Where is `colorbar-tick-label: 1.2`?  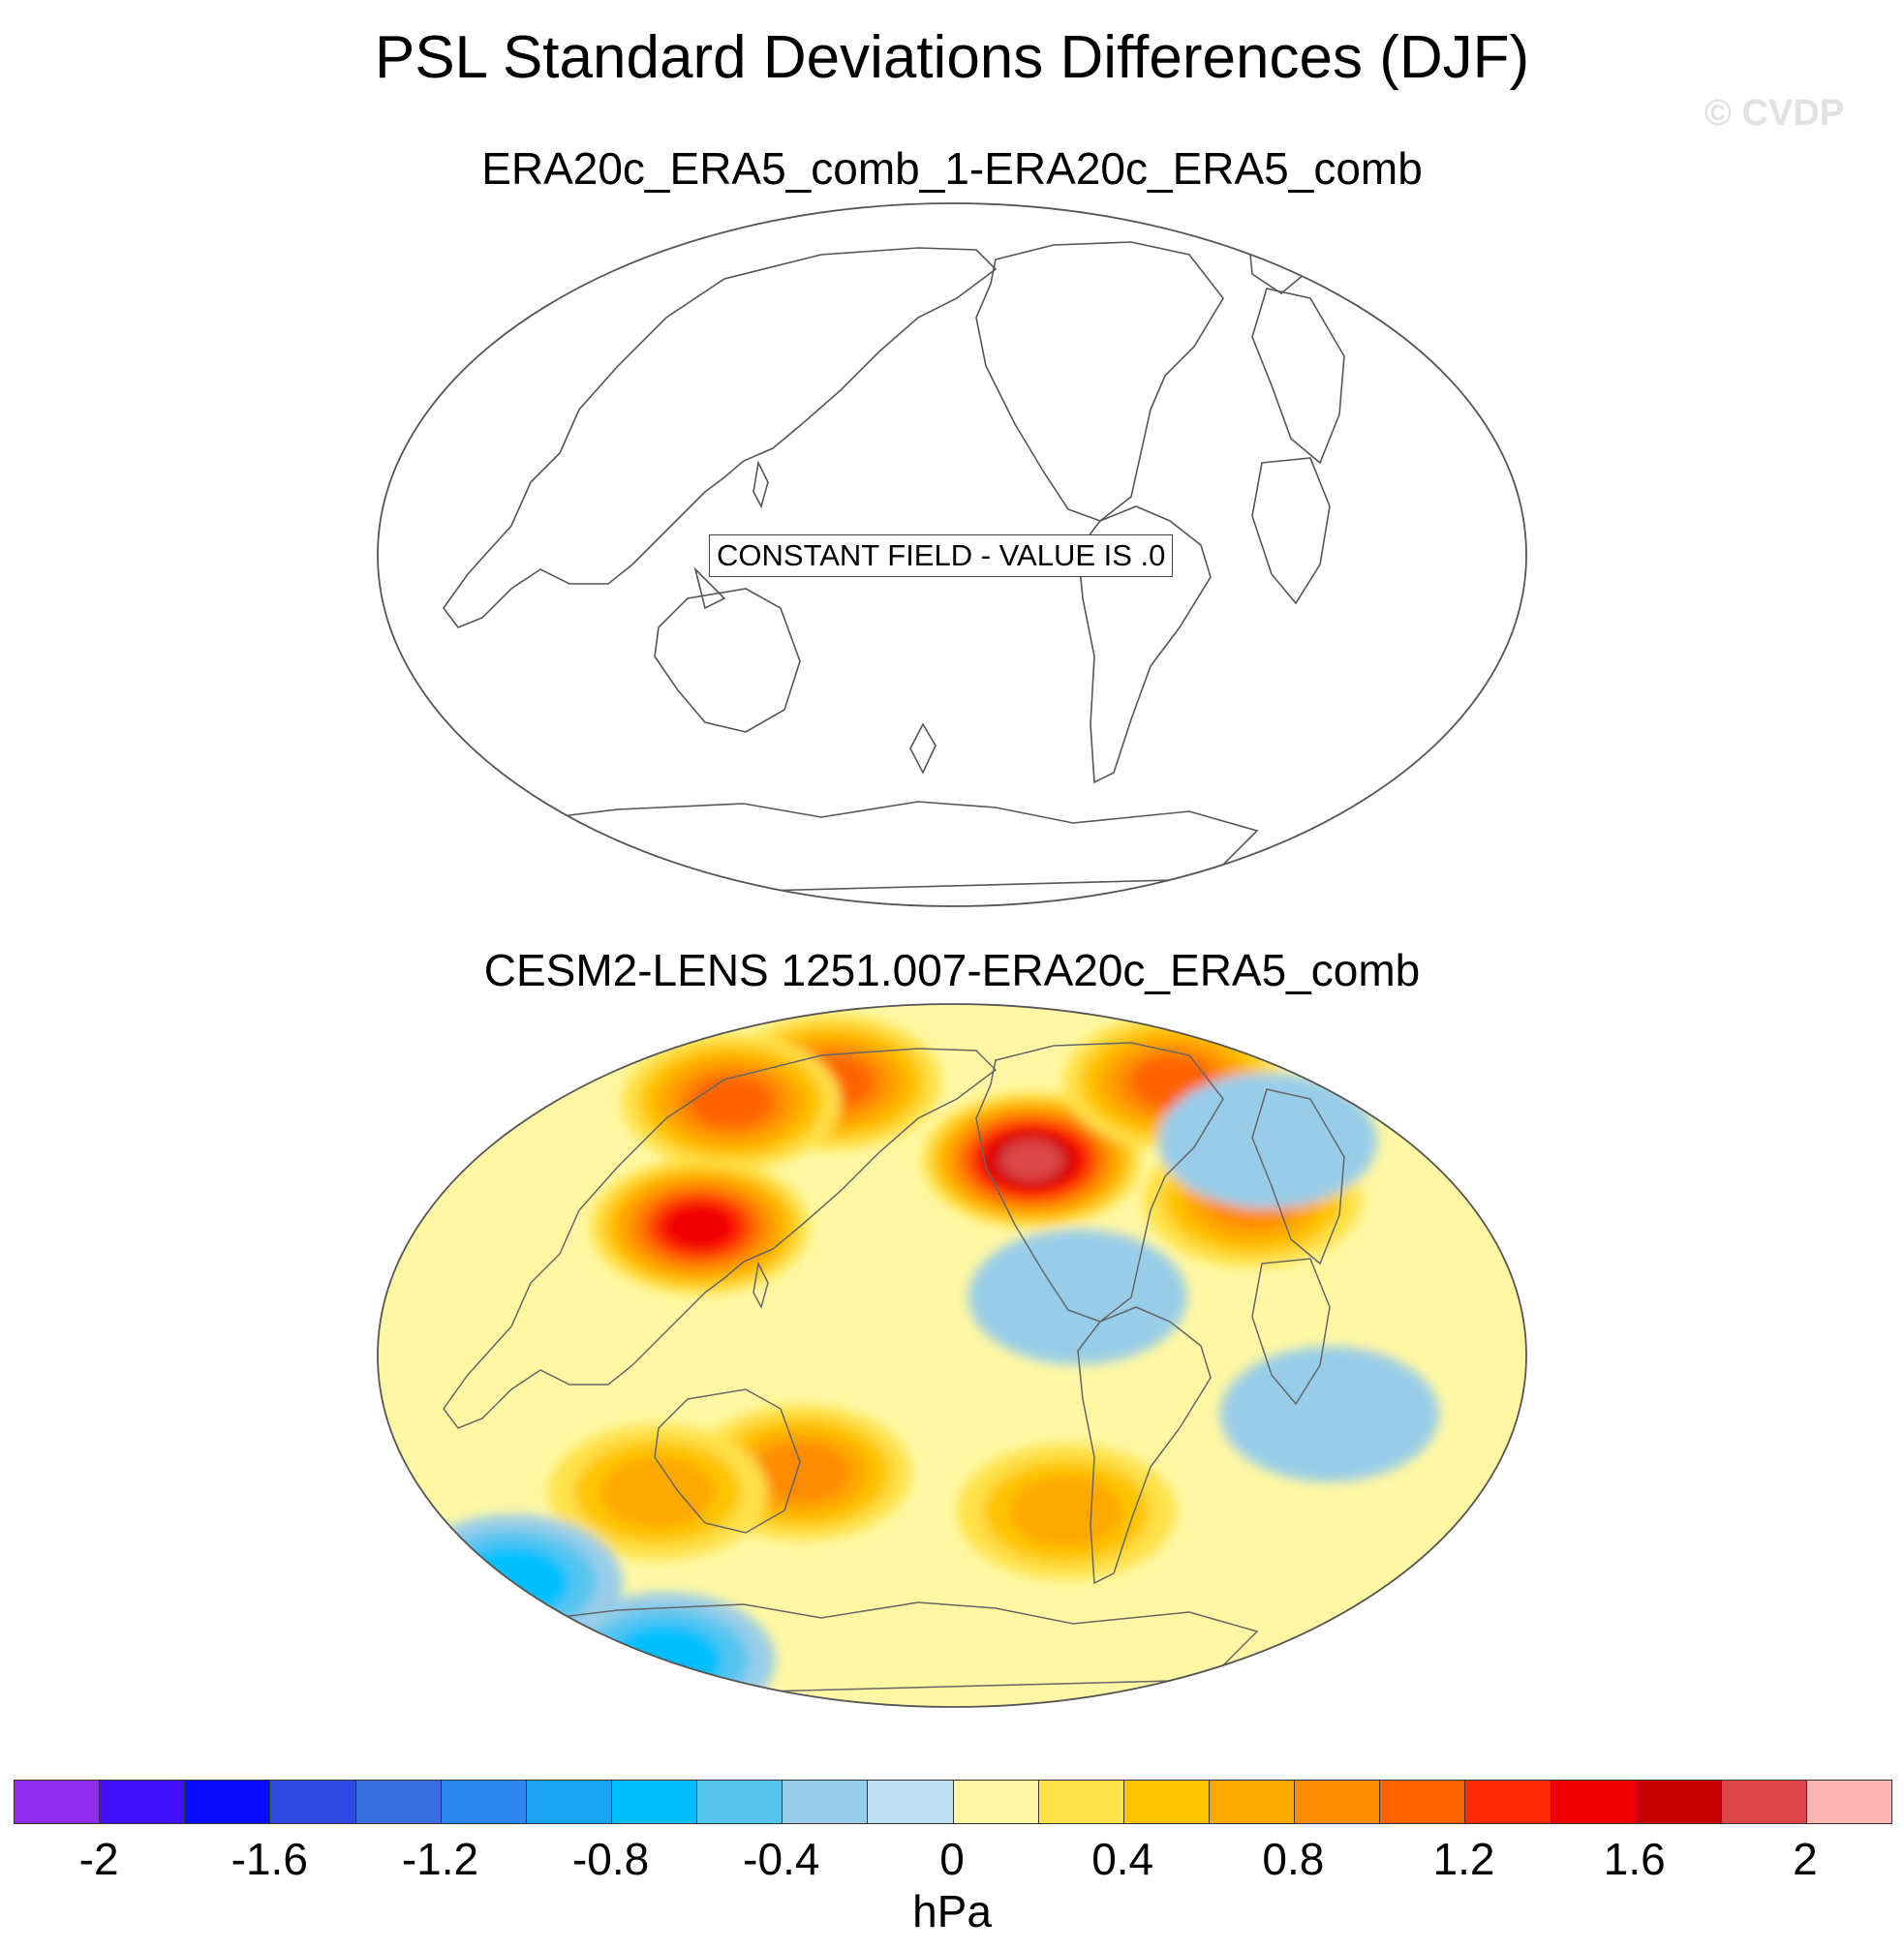 colorbar-tick-label: 1.2 is located at coordinates (1464, 1859).